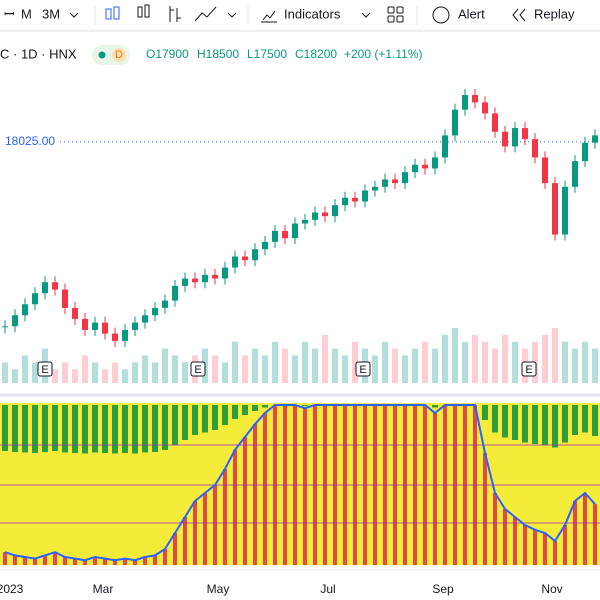 The image size is (600, 600). I want to click on indicators-button: Indicators, so click(312, 13).